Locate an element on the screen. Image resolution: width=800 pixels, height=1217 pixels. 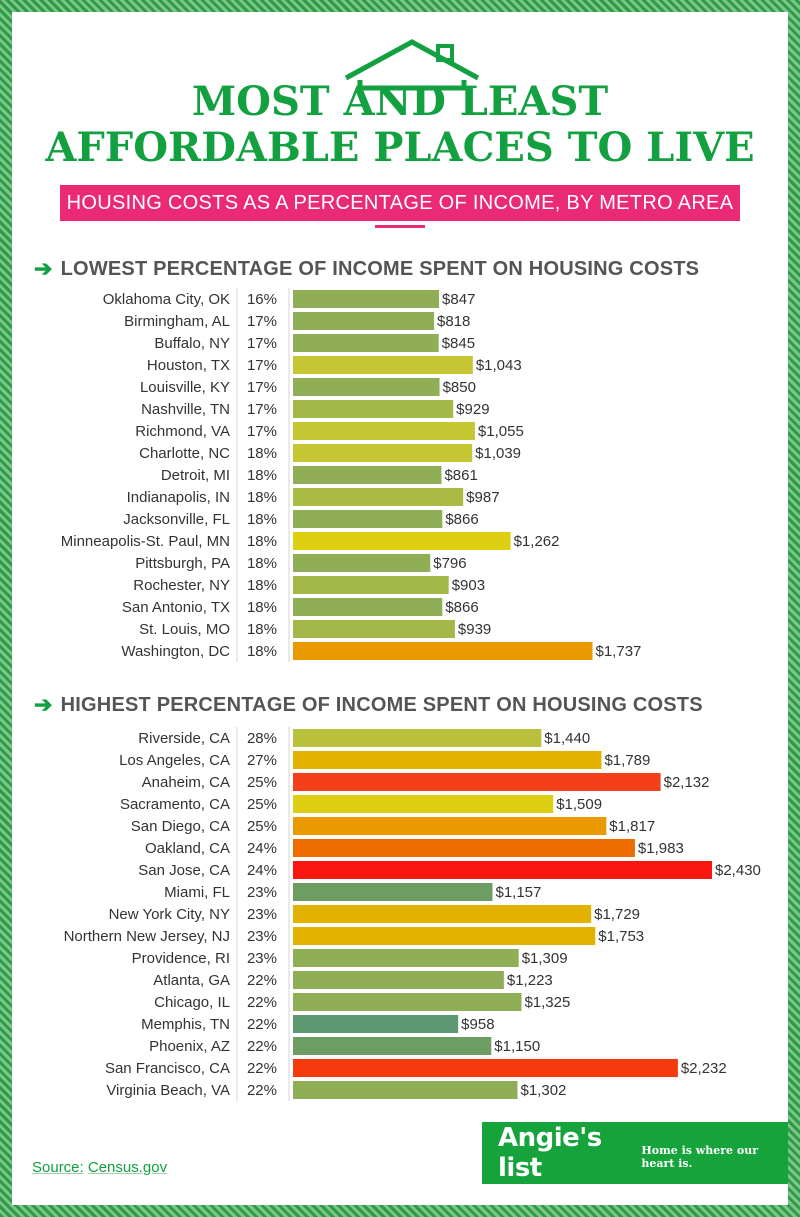
percent-label: 27% is located at coordinates (262, 760).